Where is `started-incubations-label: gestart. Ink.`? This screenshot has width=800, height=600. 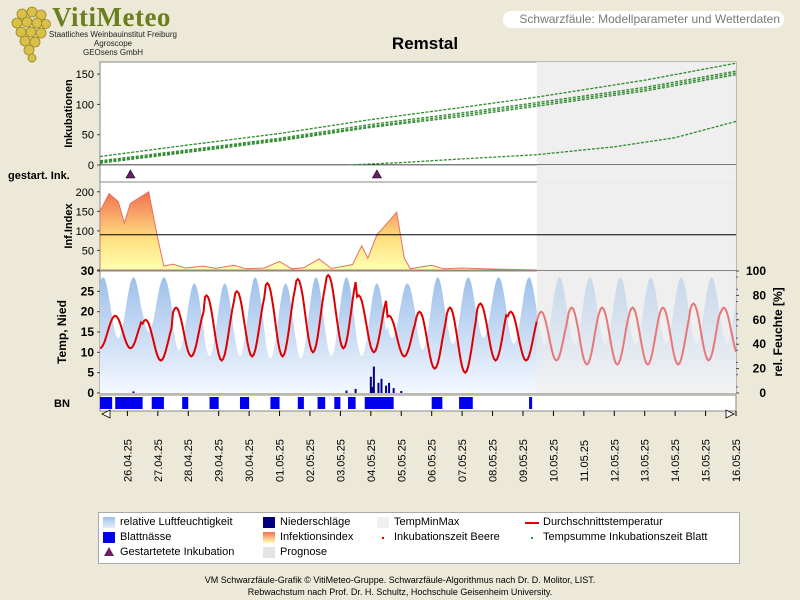
started-incubations-label: gestart. Ink. is located at coordinates (39, 176).